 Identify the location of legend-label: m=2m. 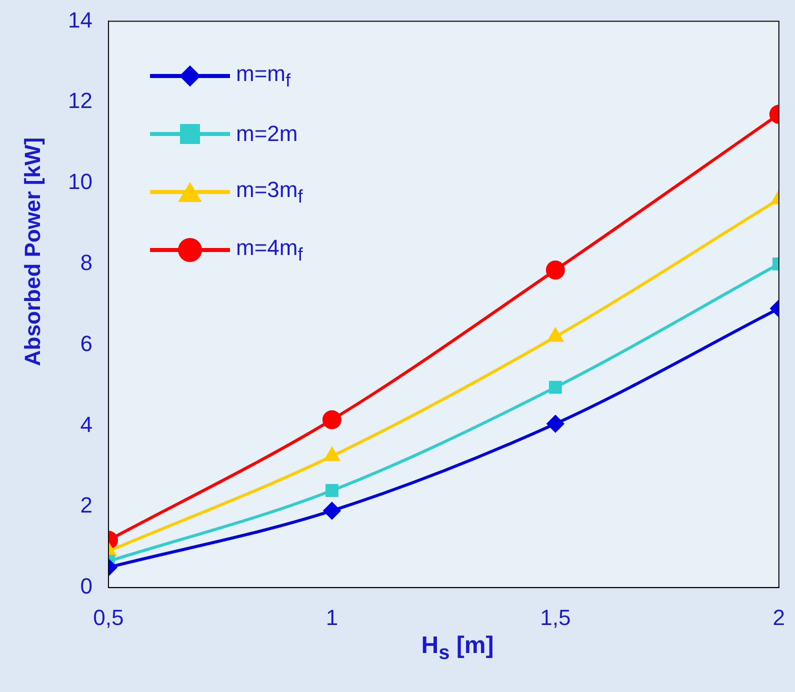
(267, 134).